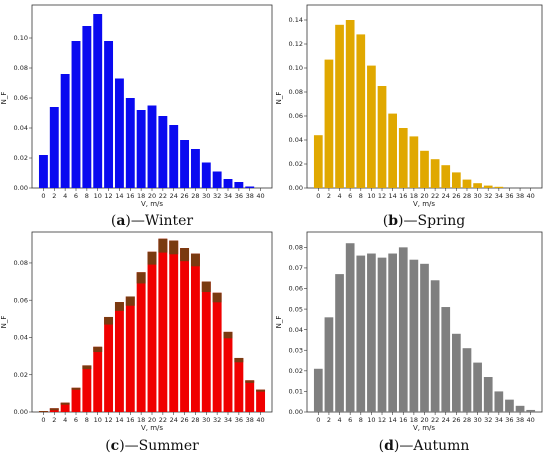  I want to click on panel-b-ytick-label: 0.02, so click(296, 164).